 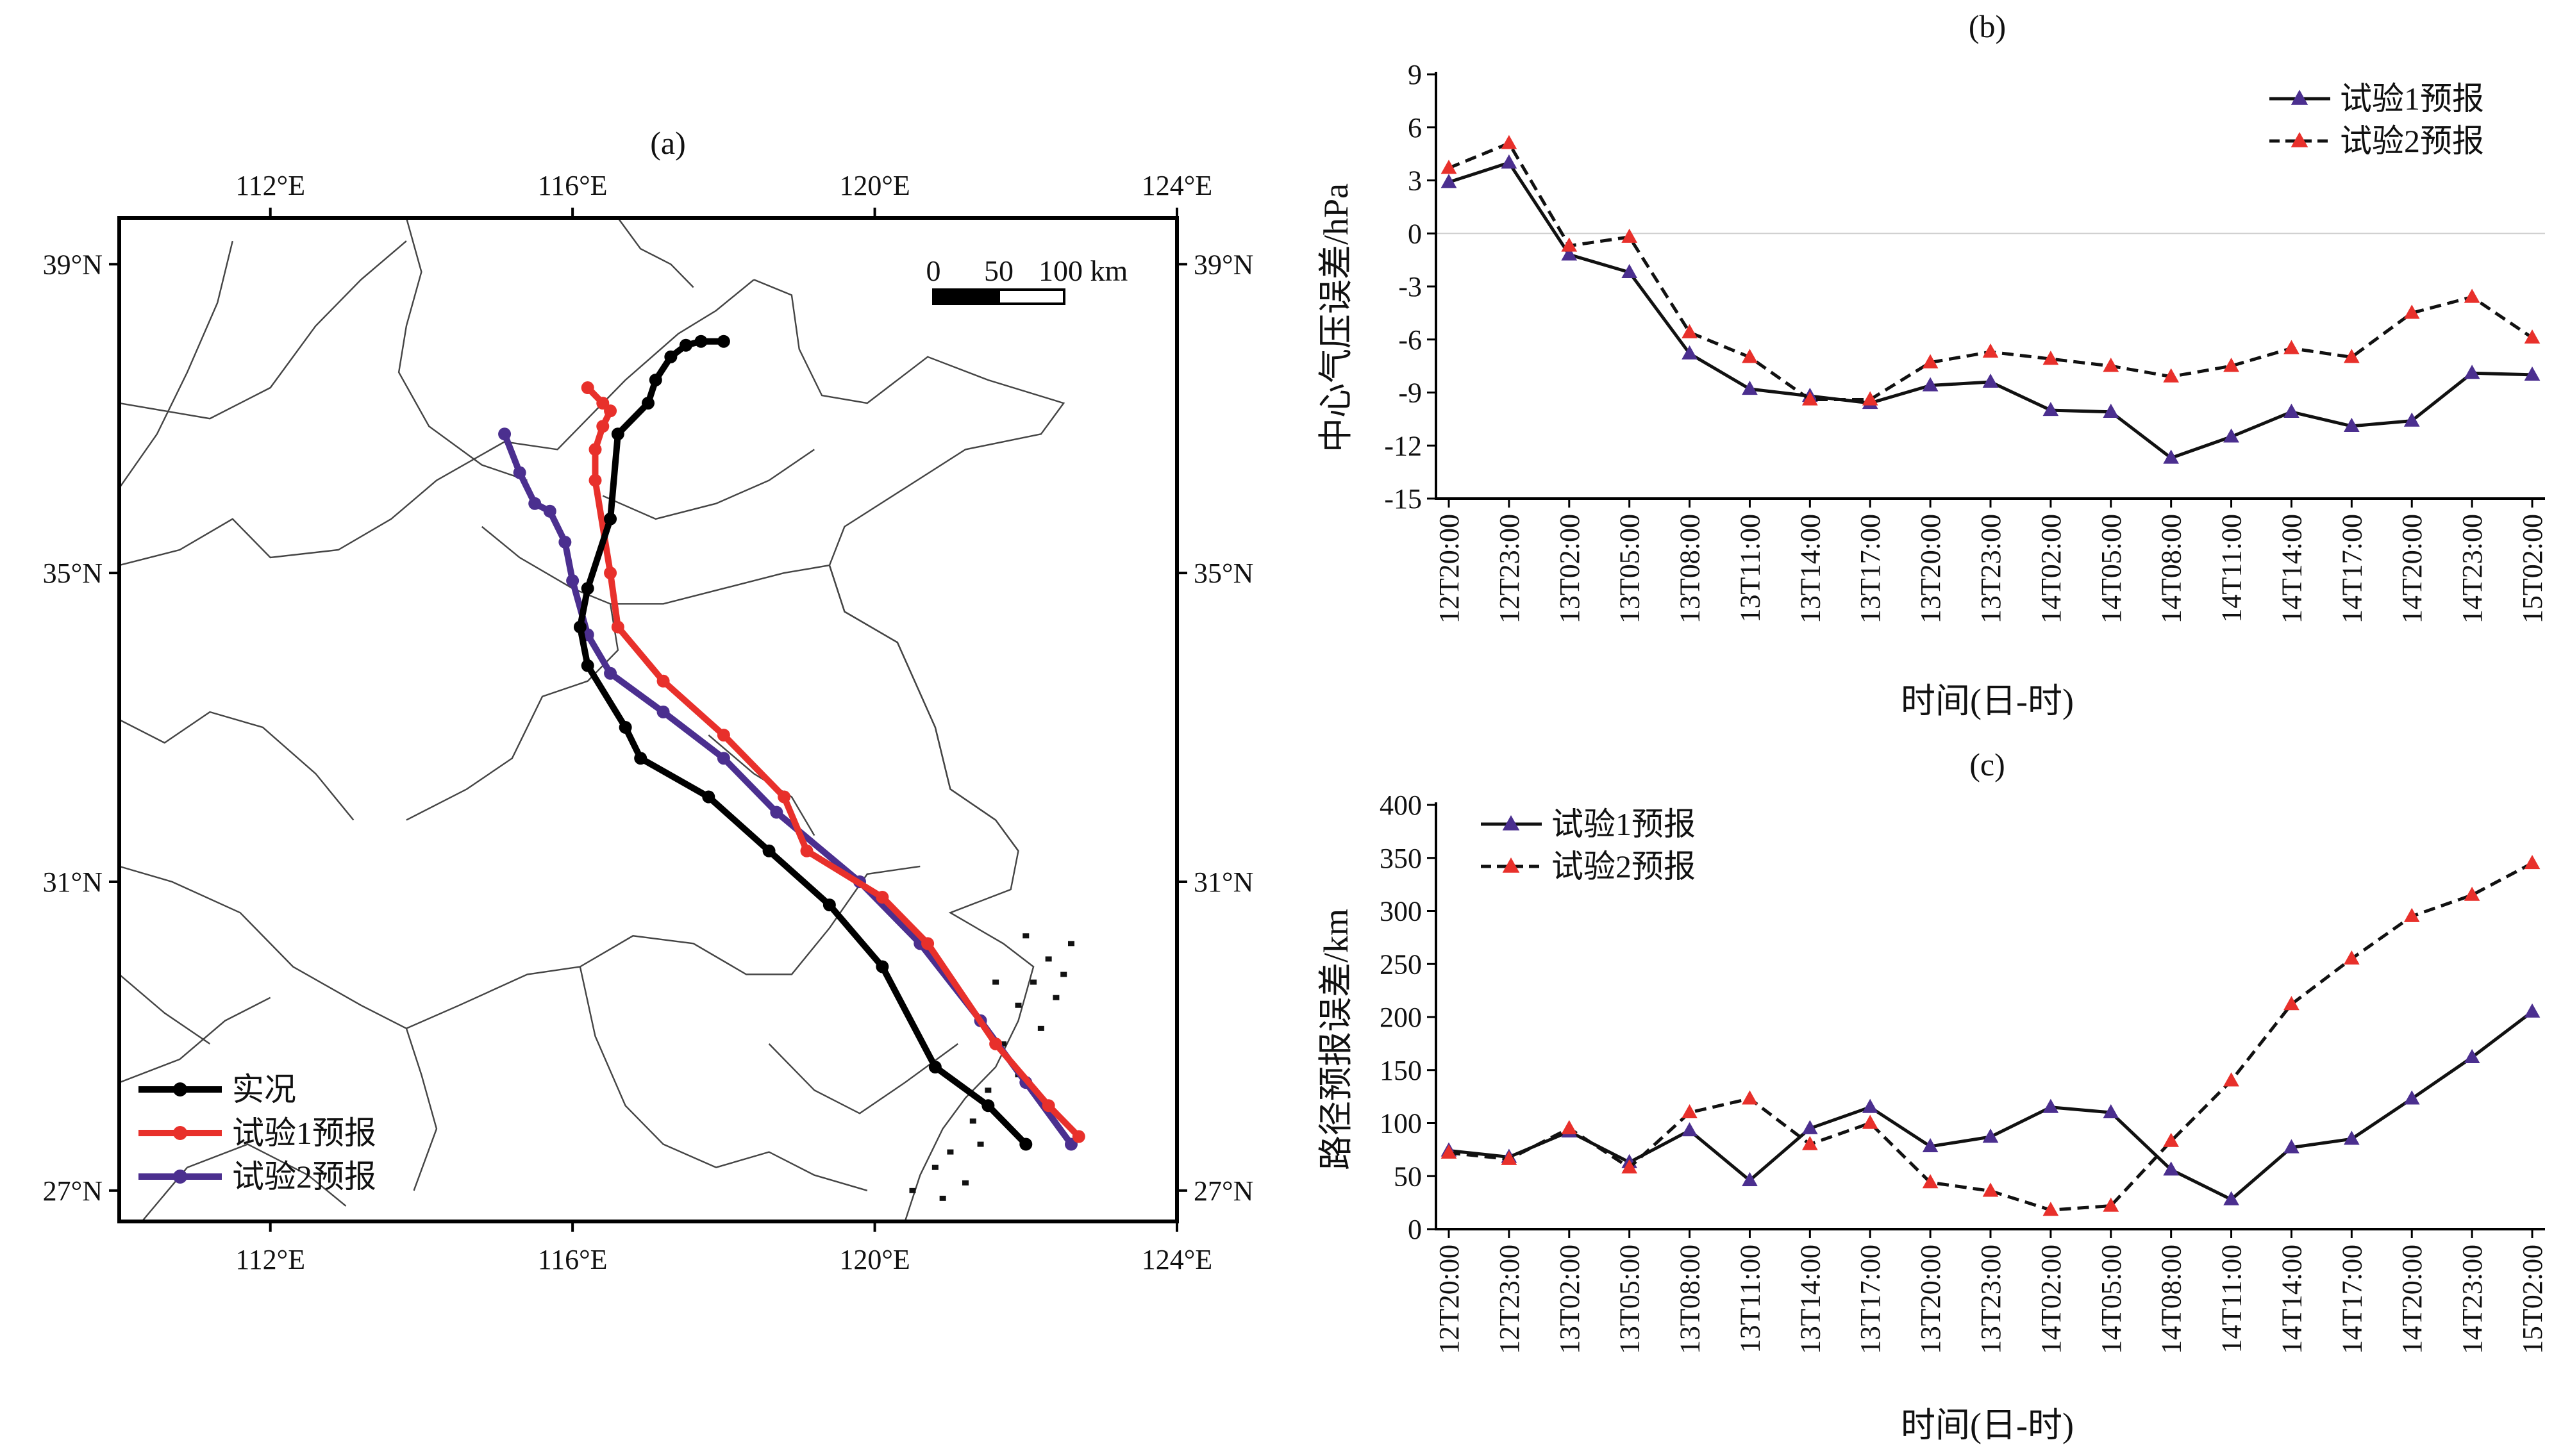 What do you see at coordinates (1930, 1300) in the screenshot?
I see `x-tick-label: 13T20:00` at bounding box center [1930, 1300].